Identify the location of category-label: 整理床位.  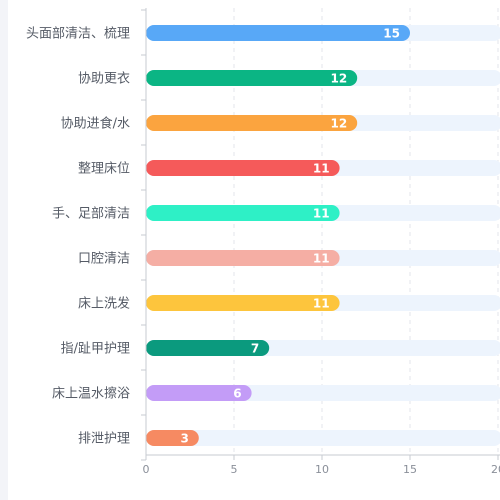
(104, 169).